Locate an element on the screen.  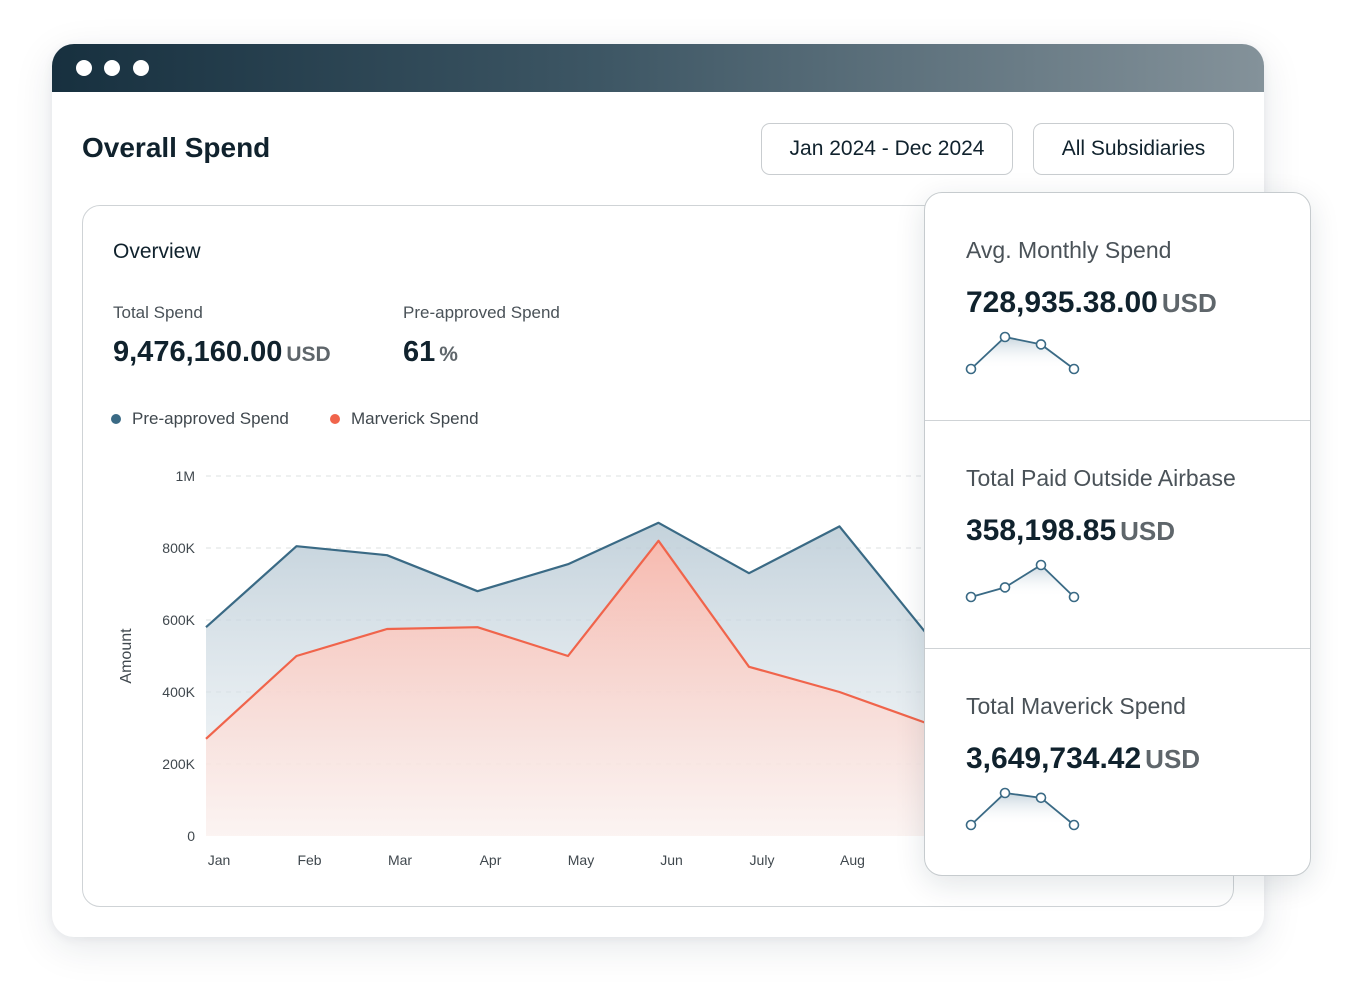
stat-value: 3,649,734.42 USD is located at coordinates (1083, 759).